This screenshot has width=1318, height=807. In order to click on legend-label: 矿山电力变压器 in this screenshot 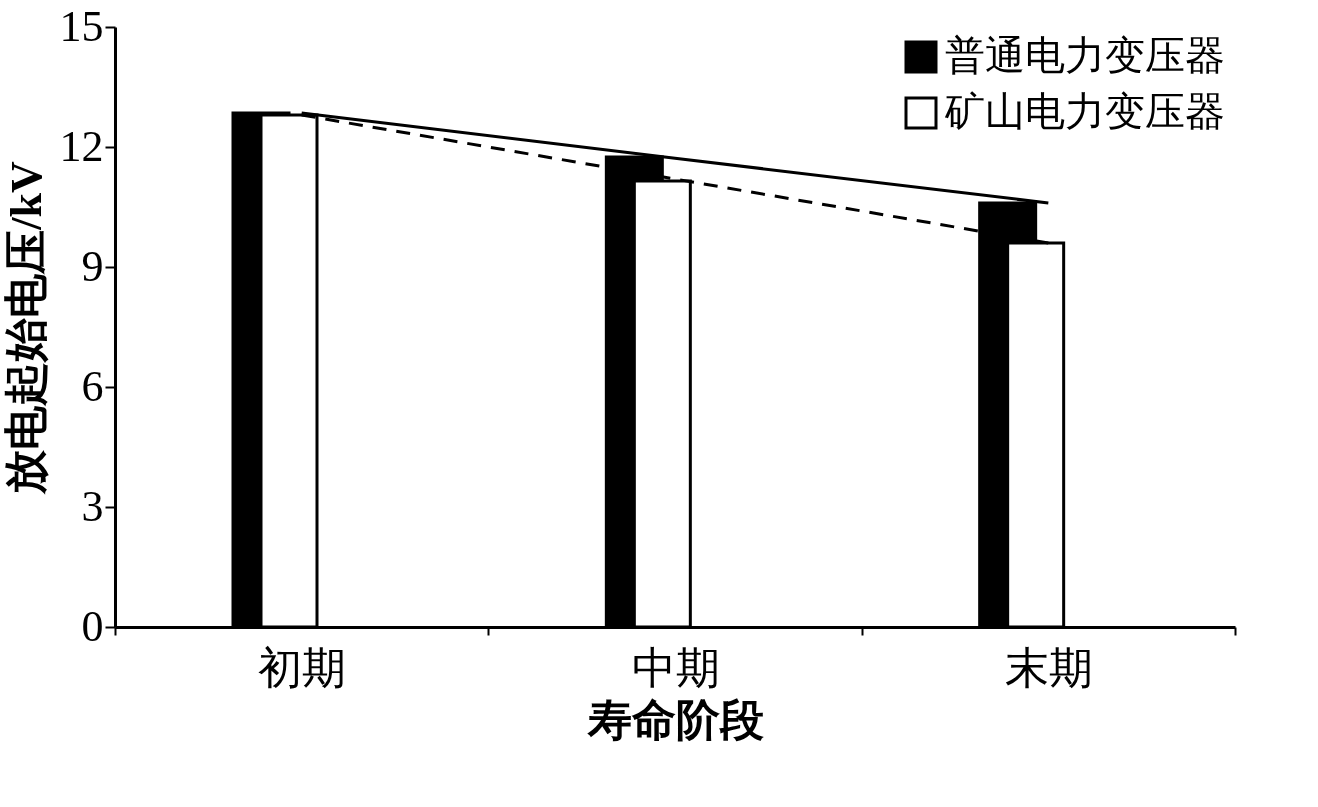, I will do `click(1084, 111)`.